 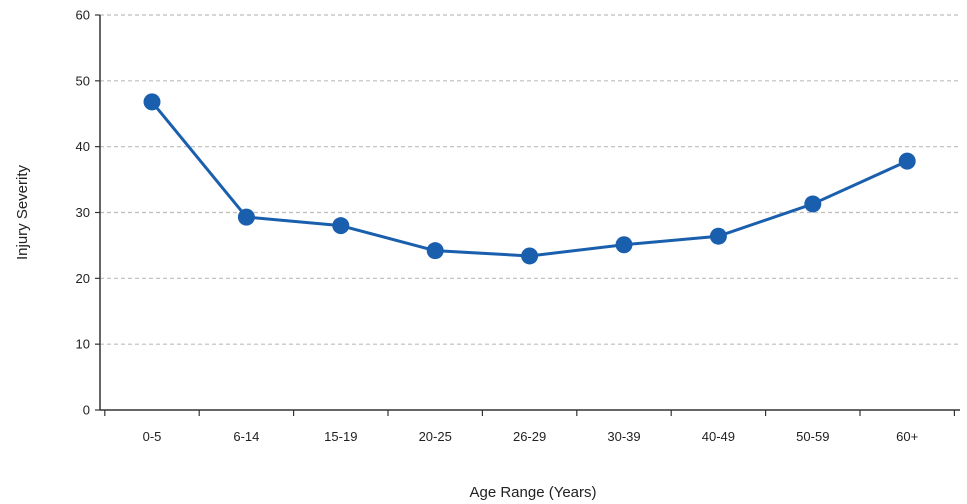 What do you see at coordinates (812, 436) in the screenshot?
I see `x-tick-label: 50-59` at bounding box center [812, 436].